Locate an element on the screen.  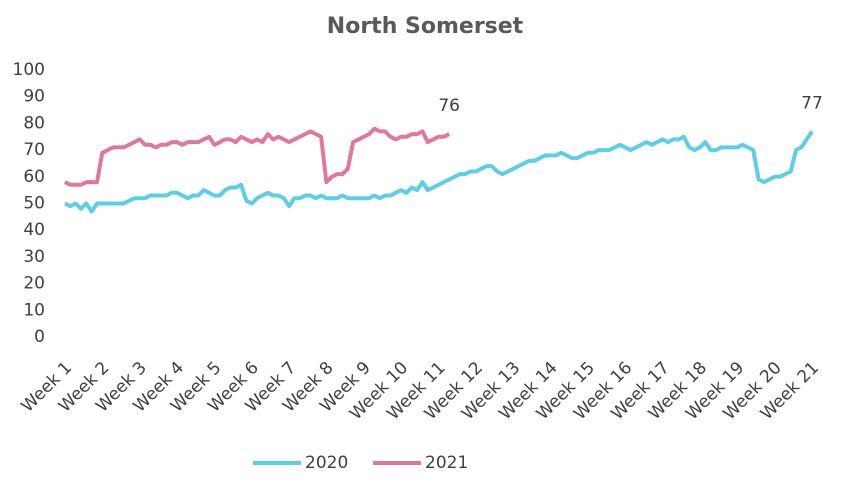
y-tick-label: 40 is located at coordinates (34, 230).